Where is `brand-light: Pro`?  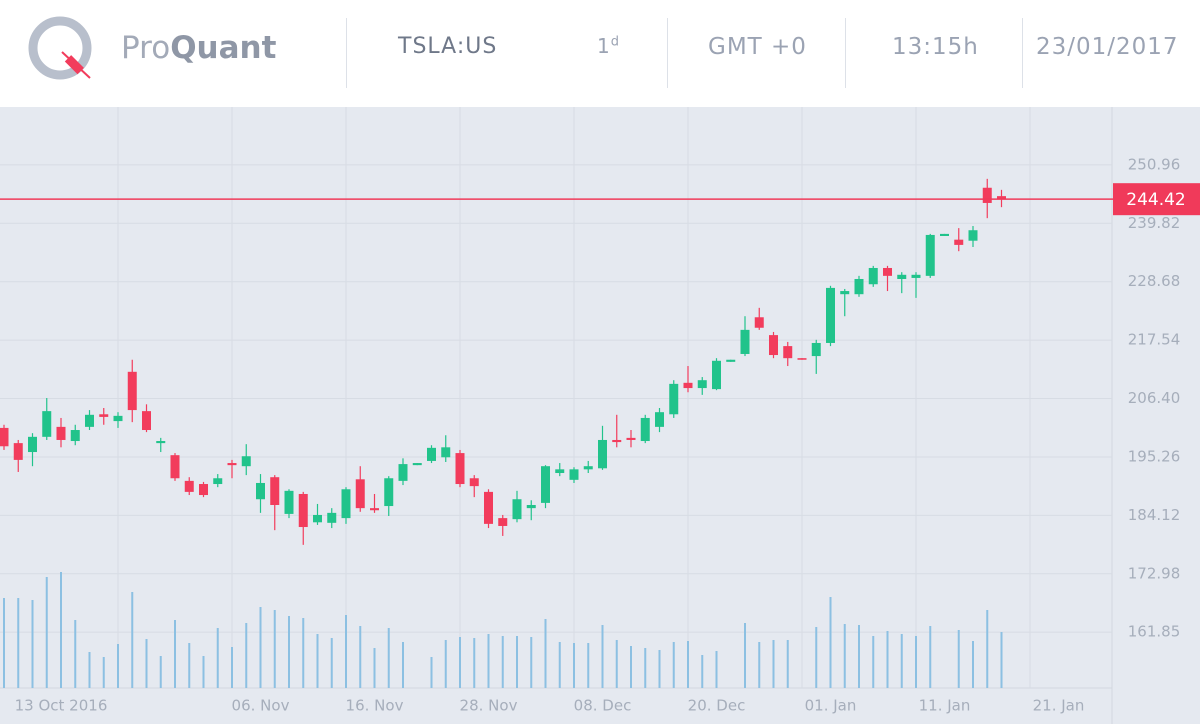
brand-light: Pro is located at coordinates (146, 48).